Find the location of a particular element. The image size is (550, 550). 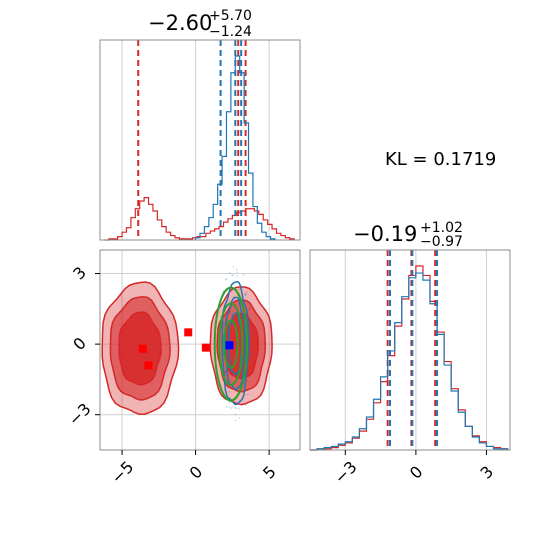

panel-3-frame is located at coordinates (200, 350).